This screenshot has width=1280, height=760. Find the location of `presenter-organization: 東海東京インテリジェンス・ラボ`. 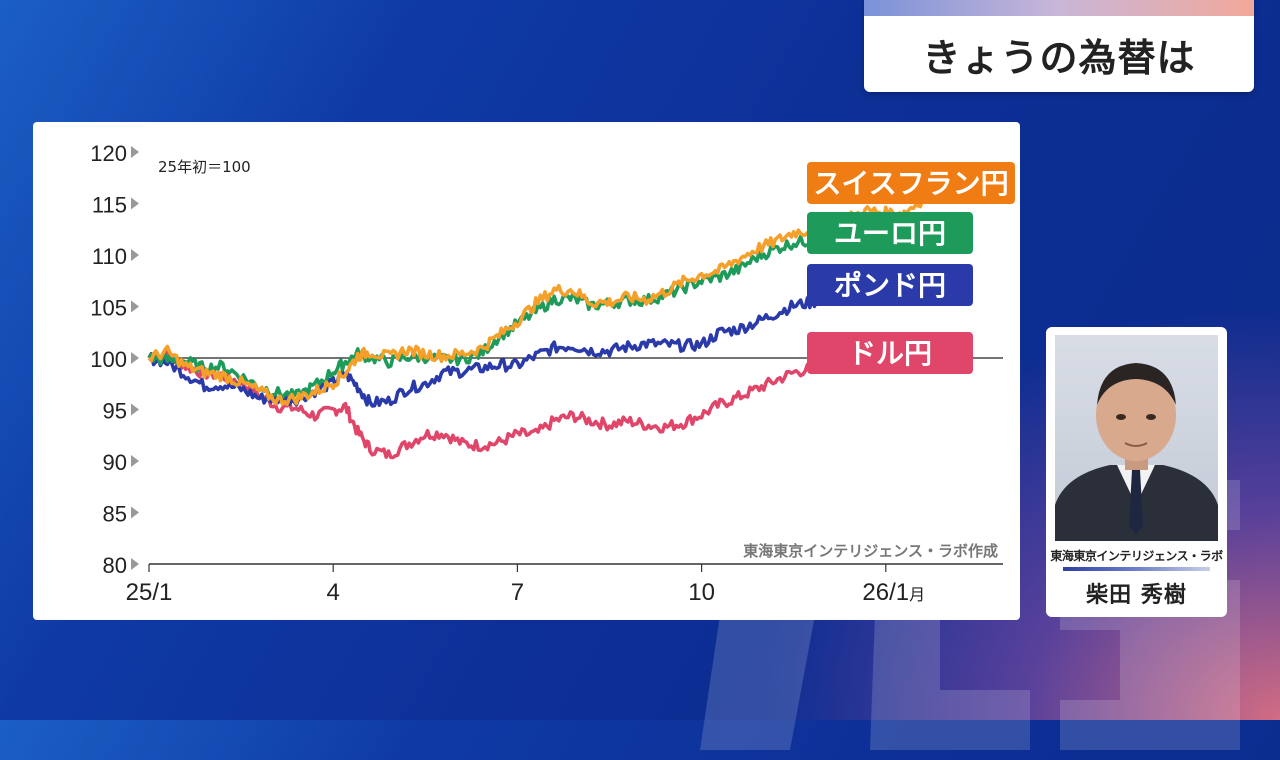

presenter-organization: 東海東京インテリジェンス・ラボ is located at coordinates (1136, 556).